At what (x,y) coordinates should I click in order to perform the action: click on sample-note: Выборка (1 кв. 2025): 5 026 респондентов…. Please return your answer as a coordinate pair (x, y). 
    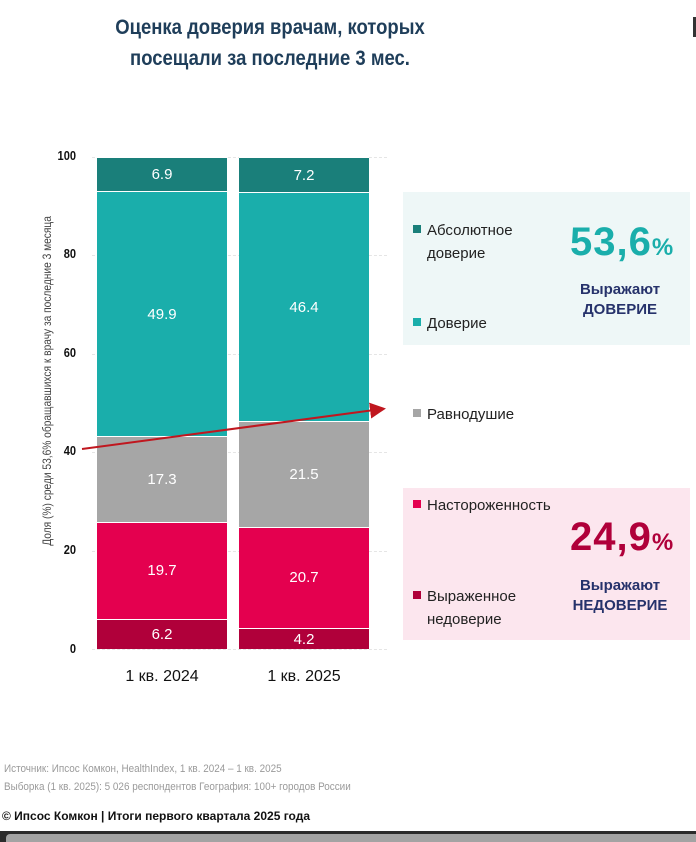
    Looking at the image, I should click on (177, 787).